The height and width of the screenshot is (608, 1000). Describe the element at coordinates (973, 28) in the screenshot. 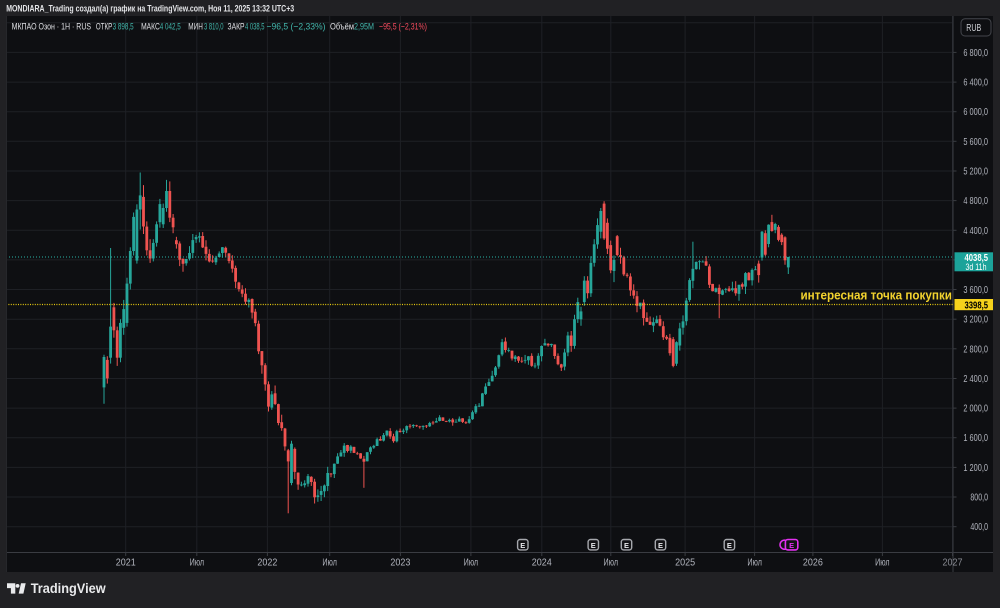

I see `svg-text: RUB` at that location.